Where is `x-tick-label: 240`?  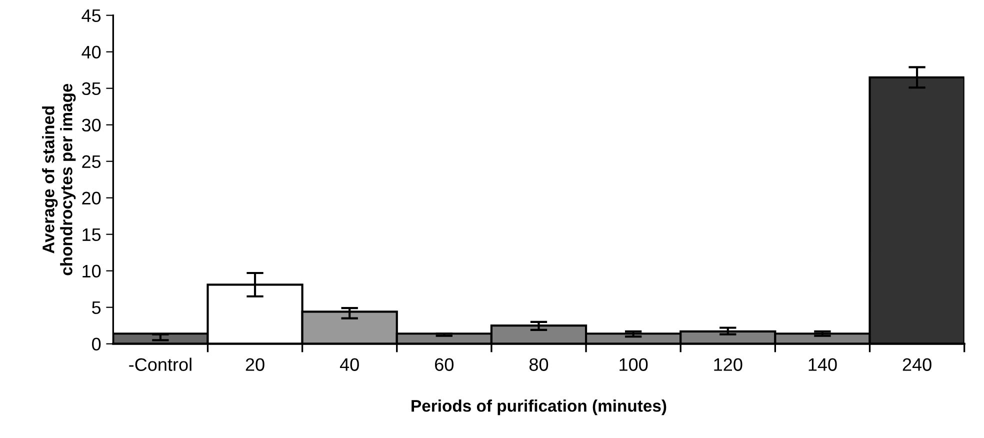
x-tick-label: 240 is located at coordinates (917, 364).